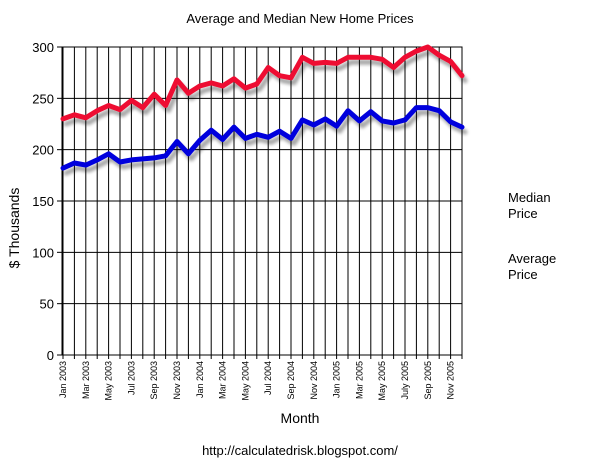 This screenshot has height=468, width=600. I want to click on legend-label-median: Median, so click(529, 197).